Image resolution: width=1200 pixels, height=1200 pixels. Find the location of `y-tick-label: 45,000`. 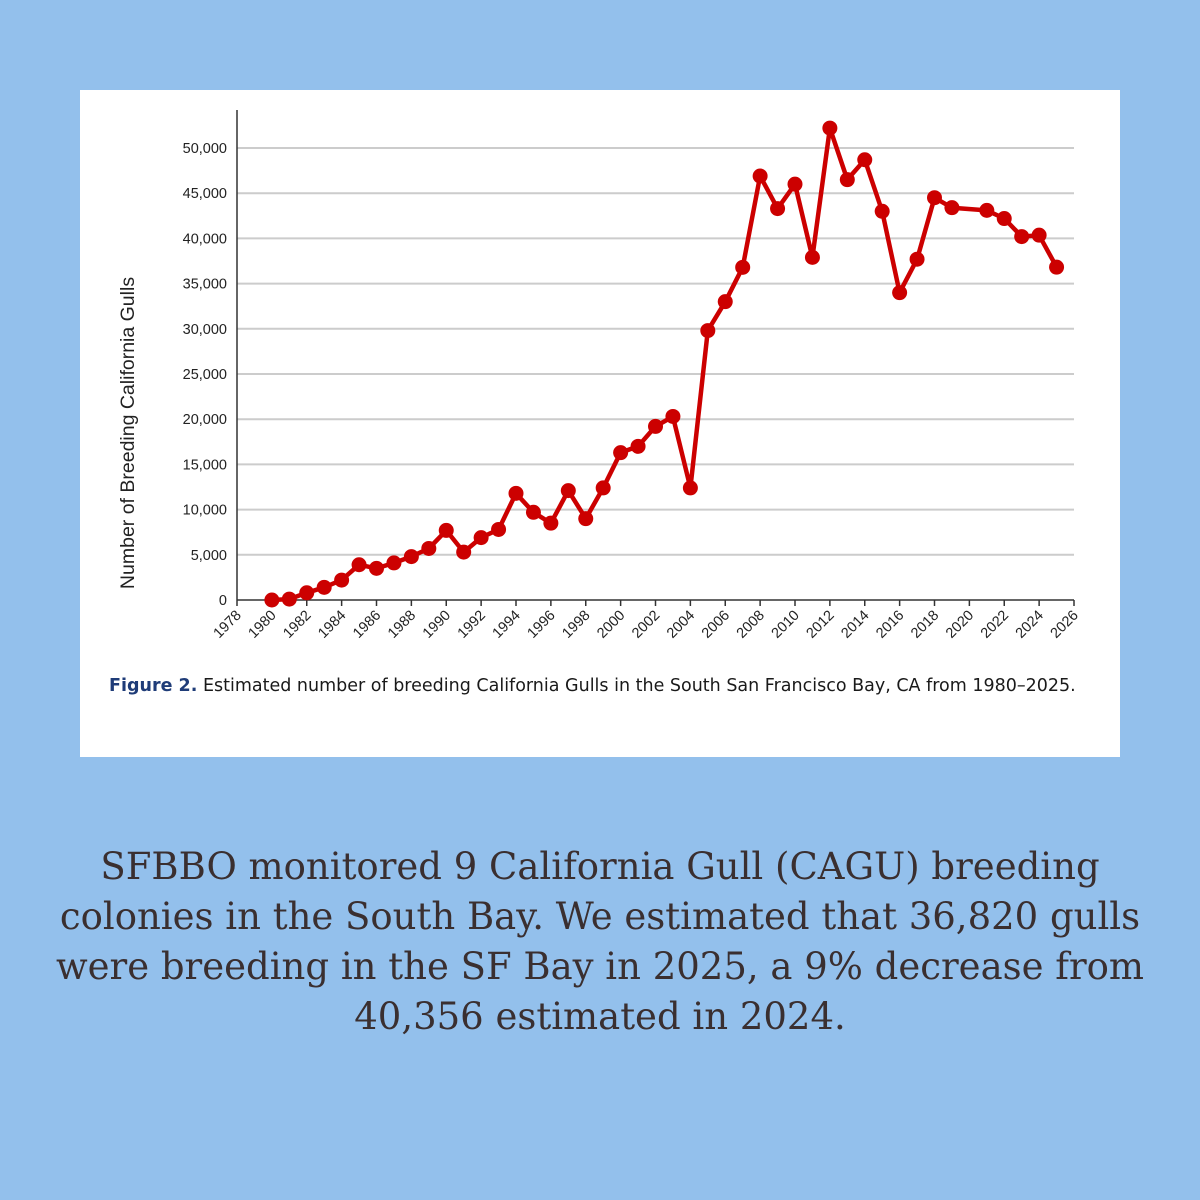

y-tick-label: 45,000 is located at coordinates (205, 194).